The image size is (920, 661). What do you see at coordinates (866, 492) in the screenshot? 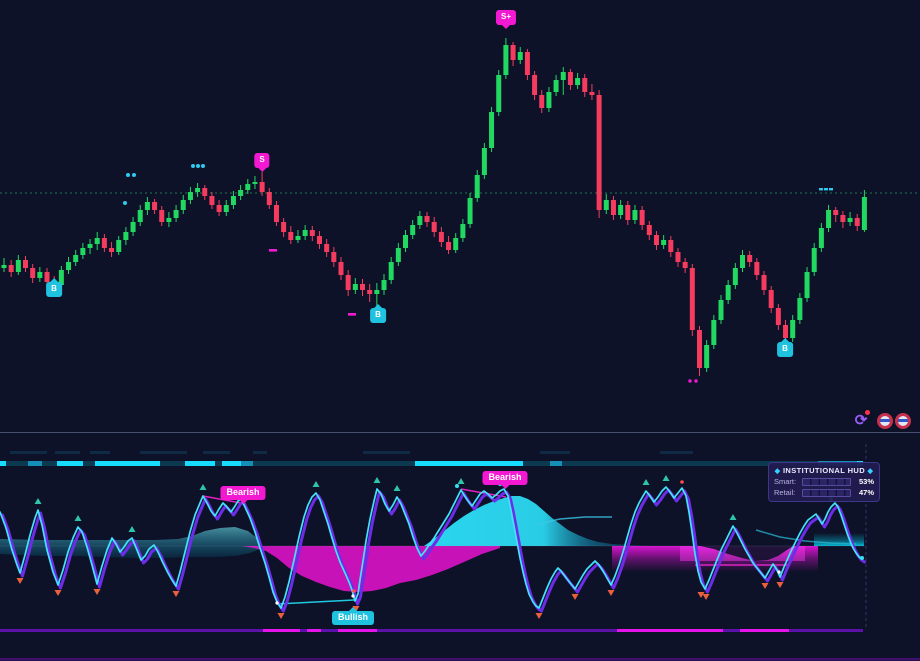
I see `retail-value: 47%` at bounding box center [866, 492].